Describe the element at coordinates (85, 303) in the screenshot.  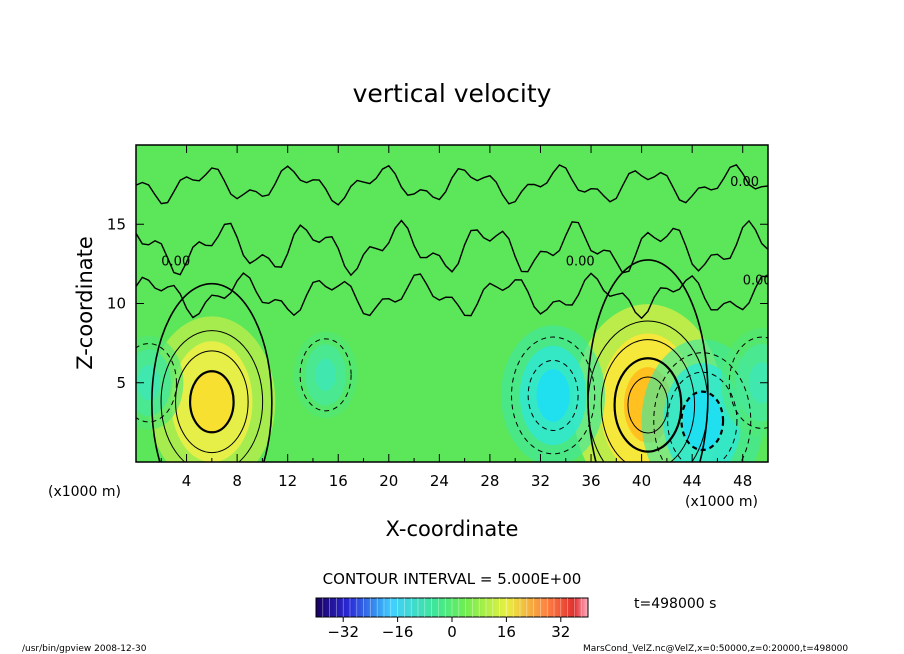
I see `y-axis-label: Z-coordinate` at that location.